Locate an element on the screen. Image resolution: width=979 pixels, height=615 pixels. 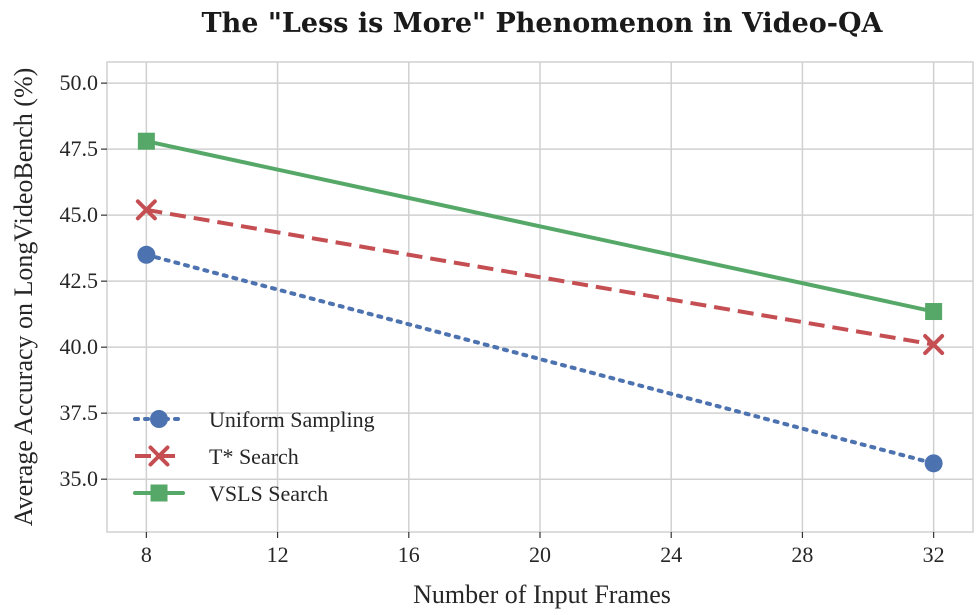
y-axis-ticks: 35.0 37.5 40.0 42.5 45.0 47.5 50.0 is located at coordinates (83, 280).